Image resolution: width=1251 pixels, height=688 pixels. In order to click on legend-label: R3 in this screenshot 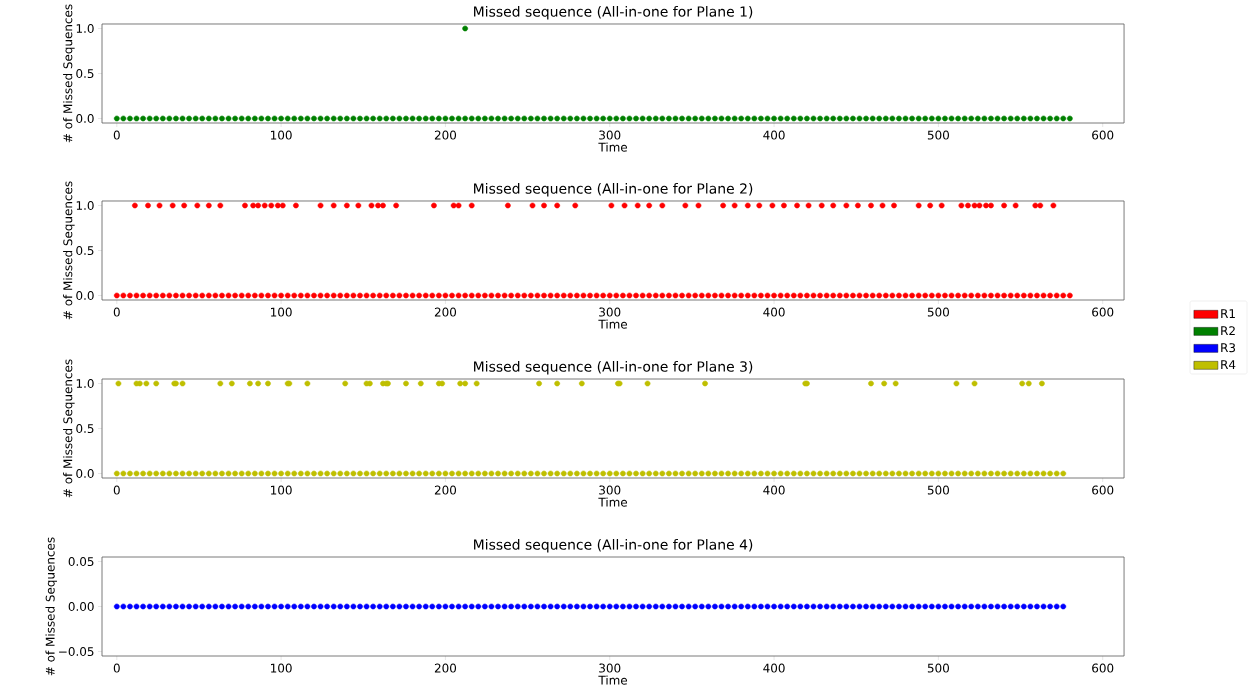, I will do `click(1228, 348)`.